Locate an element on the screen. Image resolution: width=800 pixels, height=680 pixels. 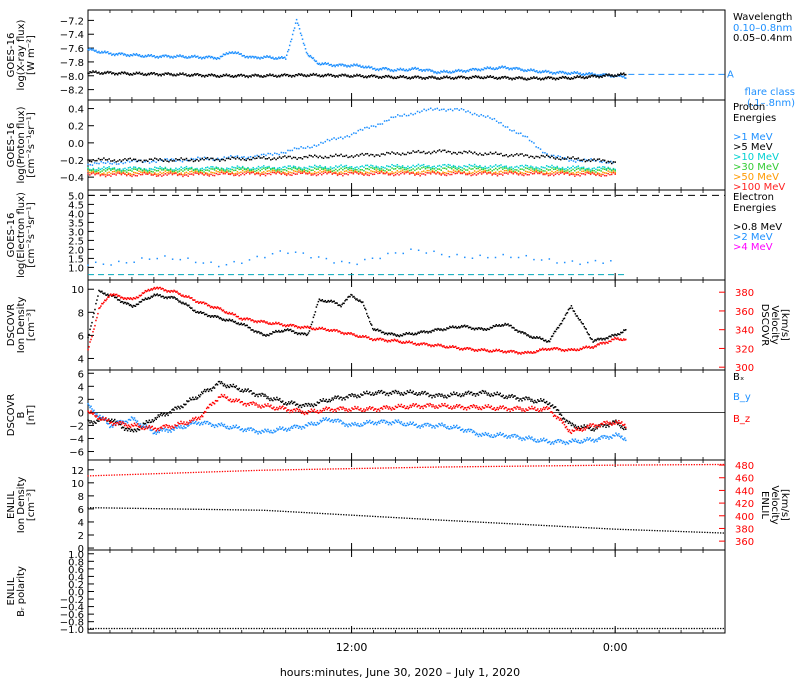
electron-series-1-point is located at coordinates (134, 262).